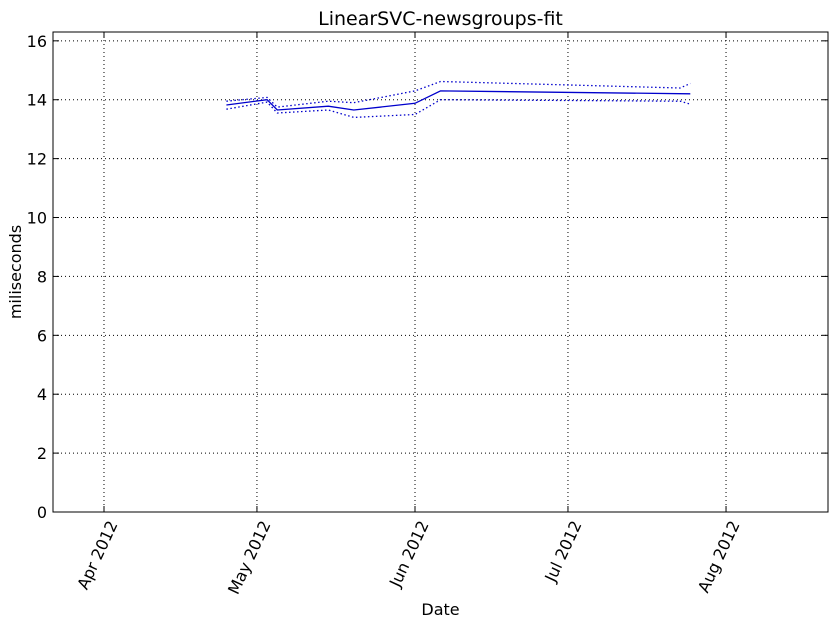 Image resolution: width=837 pixels, height=626 pixels. Describe the element at coordinates (42, 335) in the screenshot. I see `y-tick-label: 6` at that location.